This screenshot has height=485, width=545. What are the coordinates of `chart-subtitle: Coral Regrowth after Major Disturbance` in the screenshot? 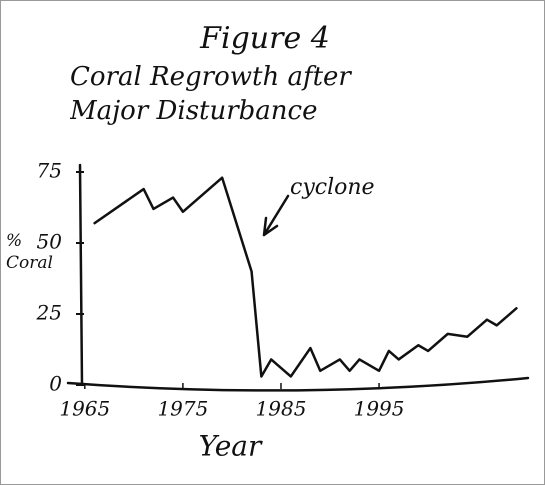 It's located at (210, 94).